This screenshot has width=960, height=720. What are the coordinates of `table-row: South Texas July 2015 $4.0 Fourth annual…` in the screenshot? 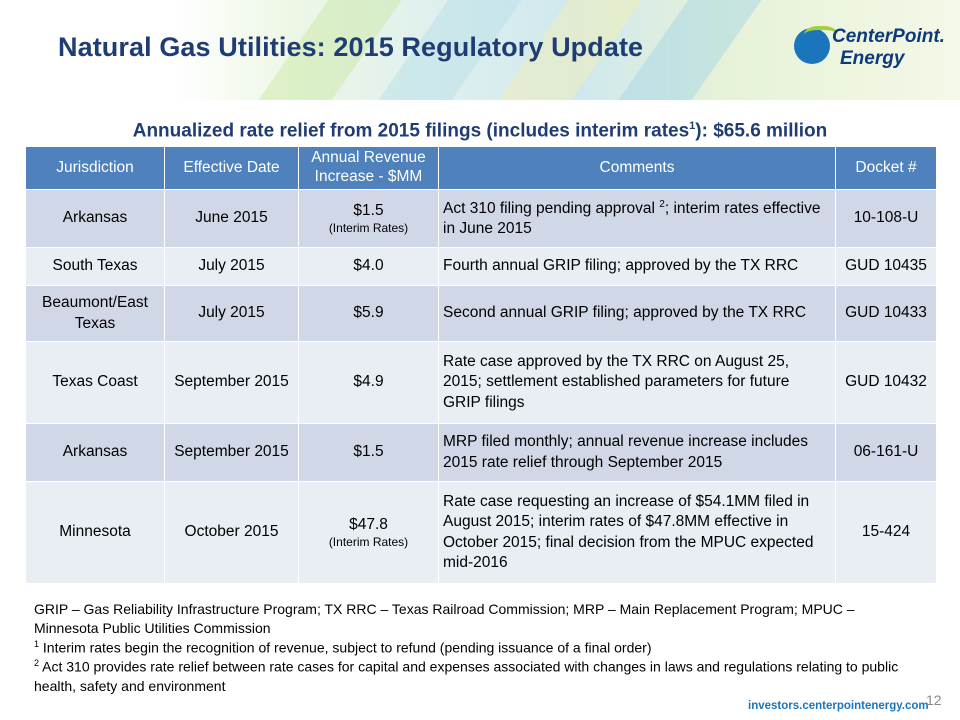 It's located at (481, 266).